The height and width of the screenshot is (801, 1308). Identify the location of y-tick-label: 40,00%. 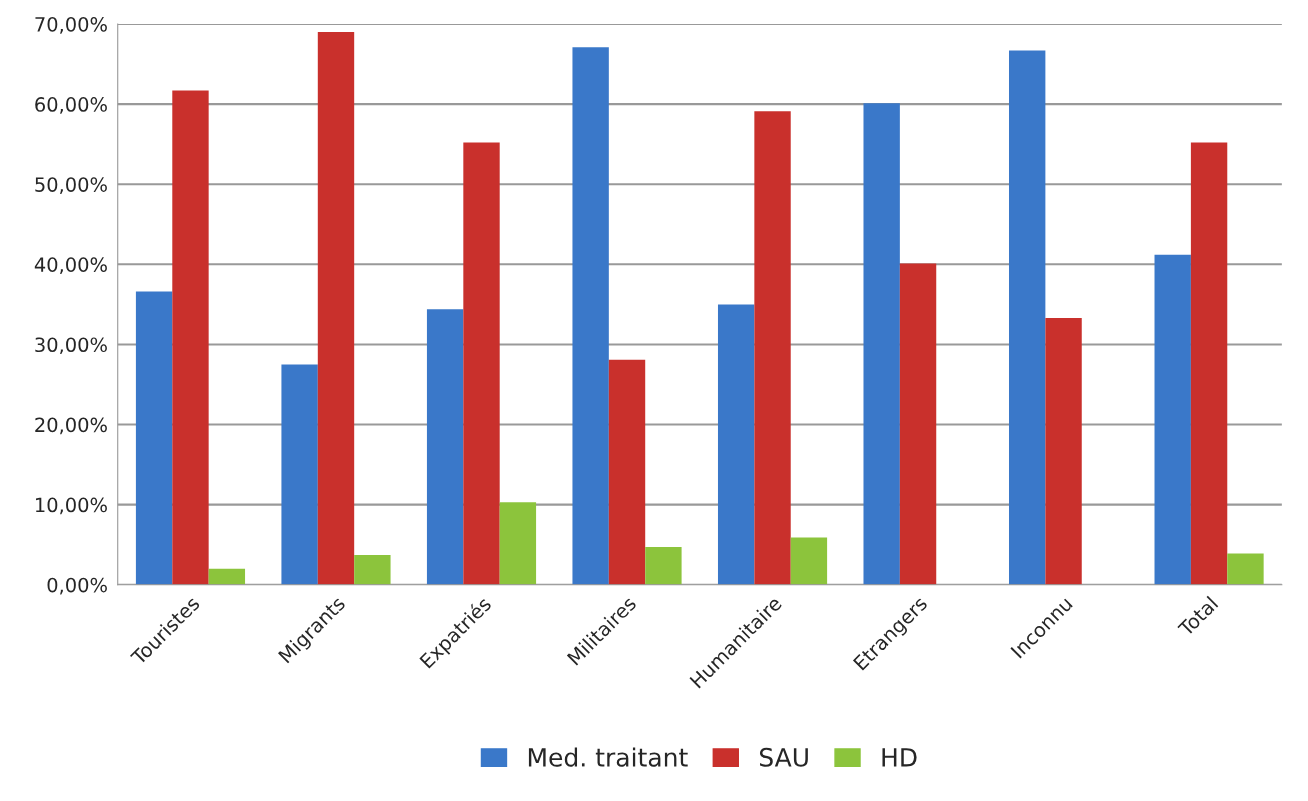
(70, 265).